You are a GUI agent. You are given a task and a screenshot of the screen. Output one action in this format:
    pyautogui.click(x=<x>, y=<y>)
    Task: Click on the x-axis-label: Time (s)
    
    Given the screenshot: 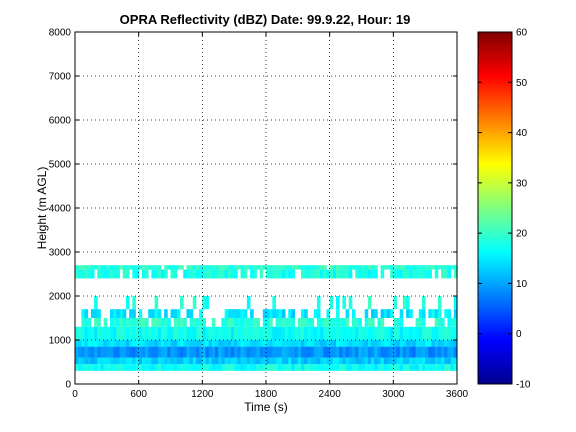 What is the action you would take?
    pyautogui.click(x=266, y=407)
    